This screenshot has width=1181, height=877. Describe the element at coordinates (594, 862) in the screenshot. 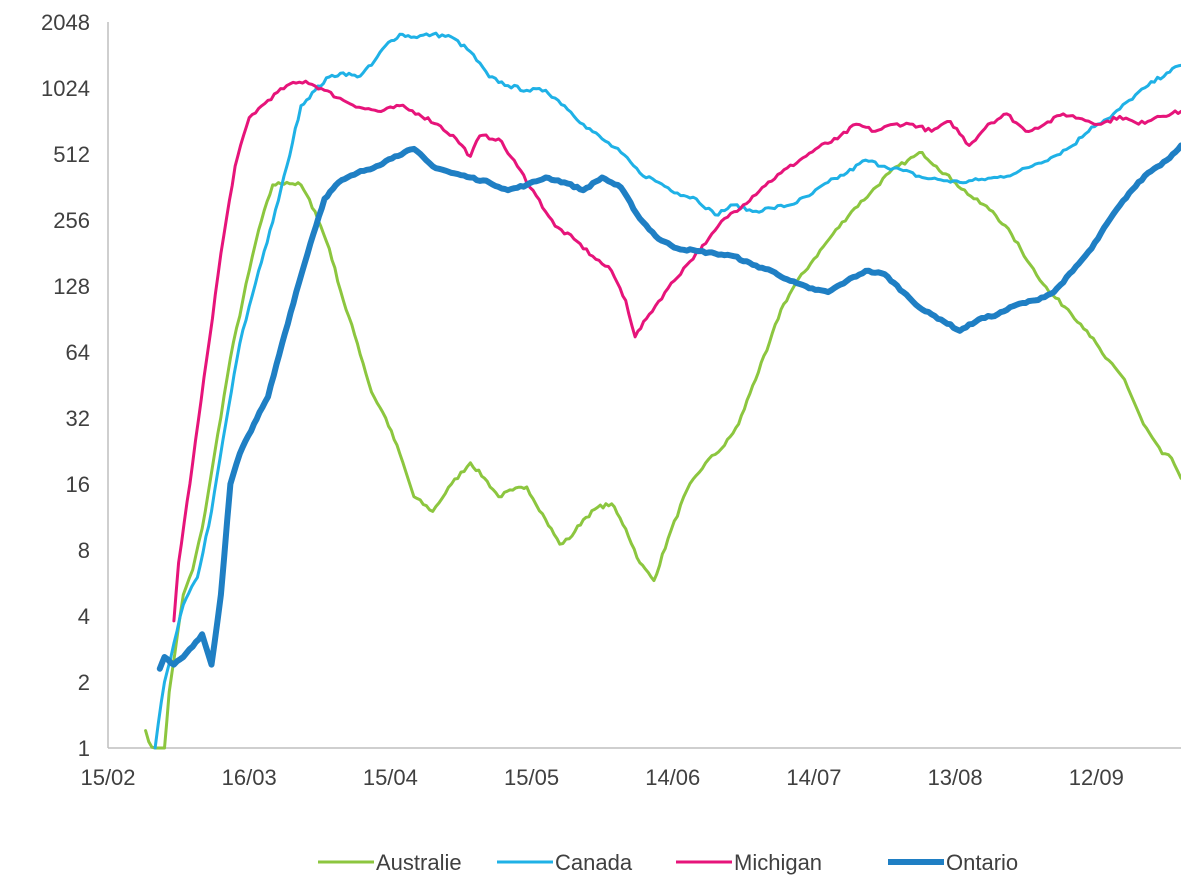

I see `legend-label: Canada` at that location.